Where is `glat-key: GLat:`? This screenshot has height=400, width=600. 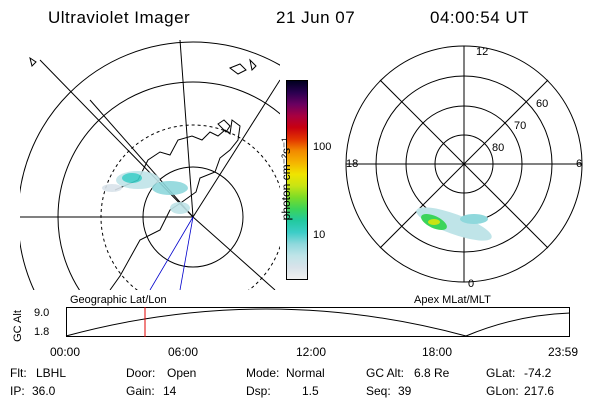
glat-key: GLat: is located at coordinates (501, 373).